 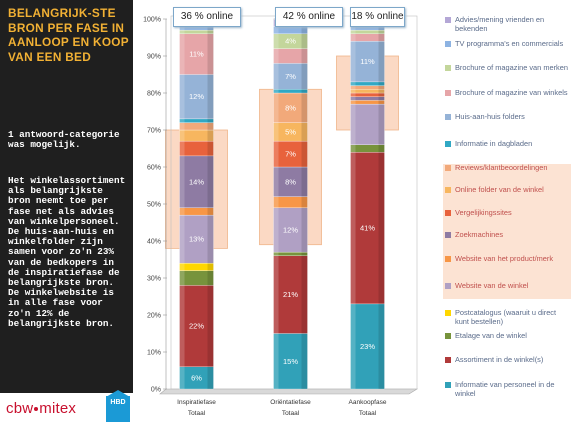 What do you see at coordinates (152, 20) in the screenshot?
I see `y-tick-label: 100%` at bounding box center [152, 20].